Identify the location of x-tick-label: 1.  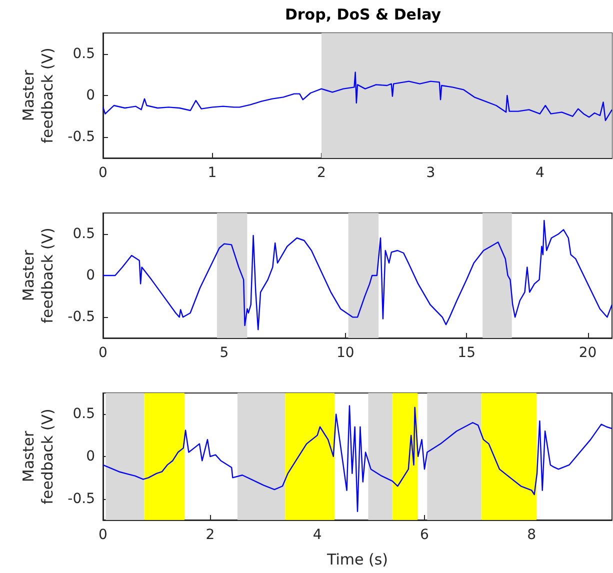
(212, 173).